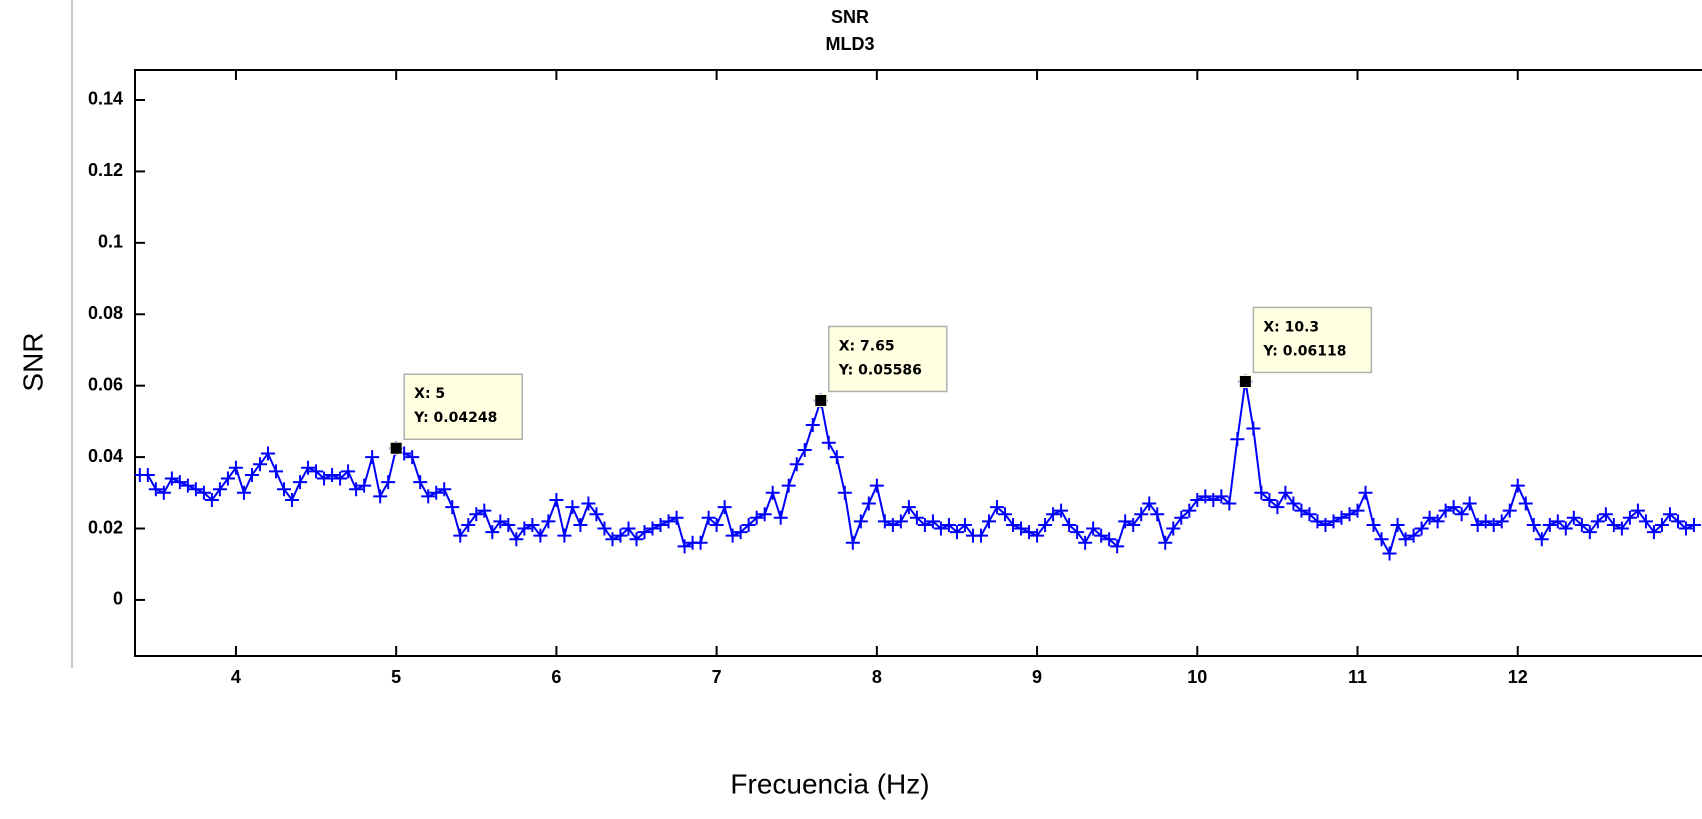  I want to click on y-tick-label: 0.12, so click(105, 170).